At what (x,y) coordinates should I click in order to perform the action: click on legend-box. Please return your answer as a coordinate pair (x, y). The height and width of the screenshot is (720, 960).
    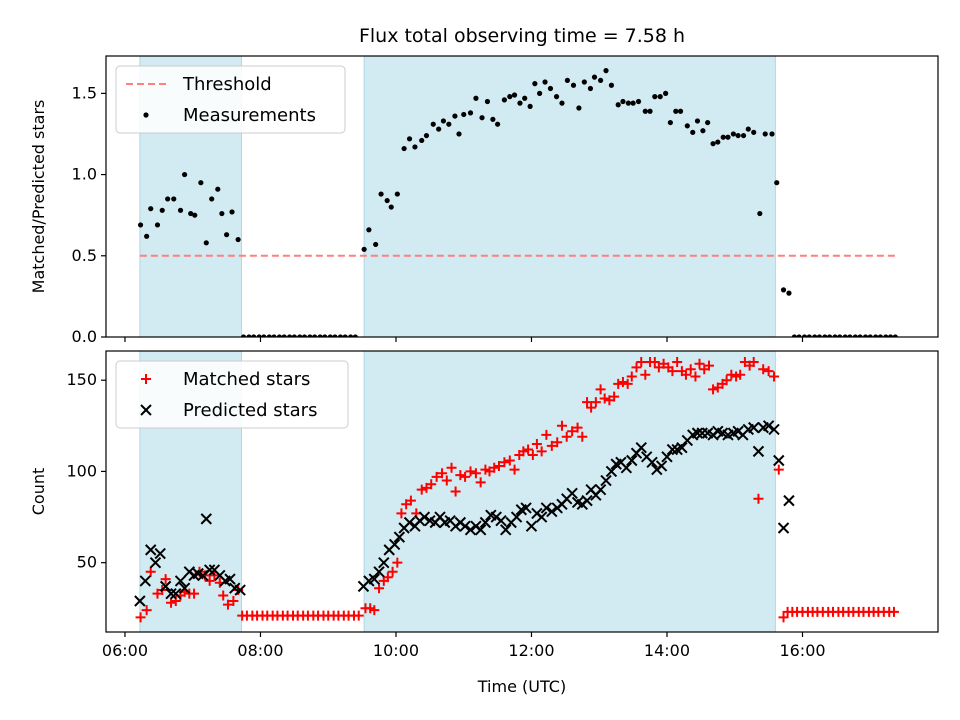
    Looking at the image, I should click on (232, 394).